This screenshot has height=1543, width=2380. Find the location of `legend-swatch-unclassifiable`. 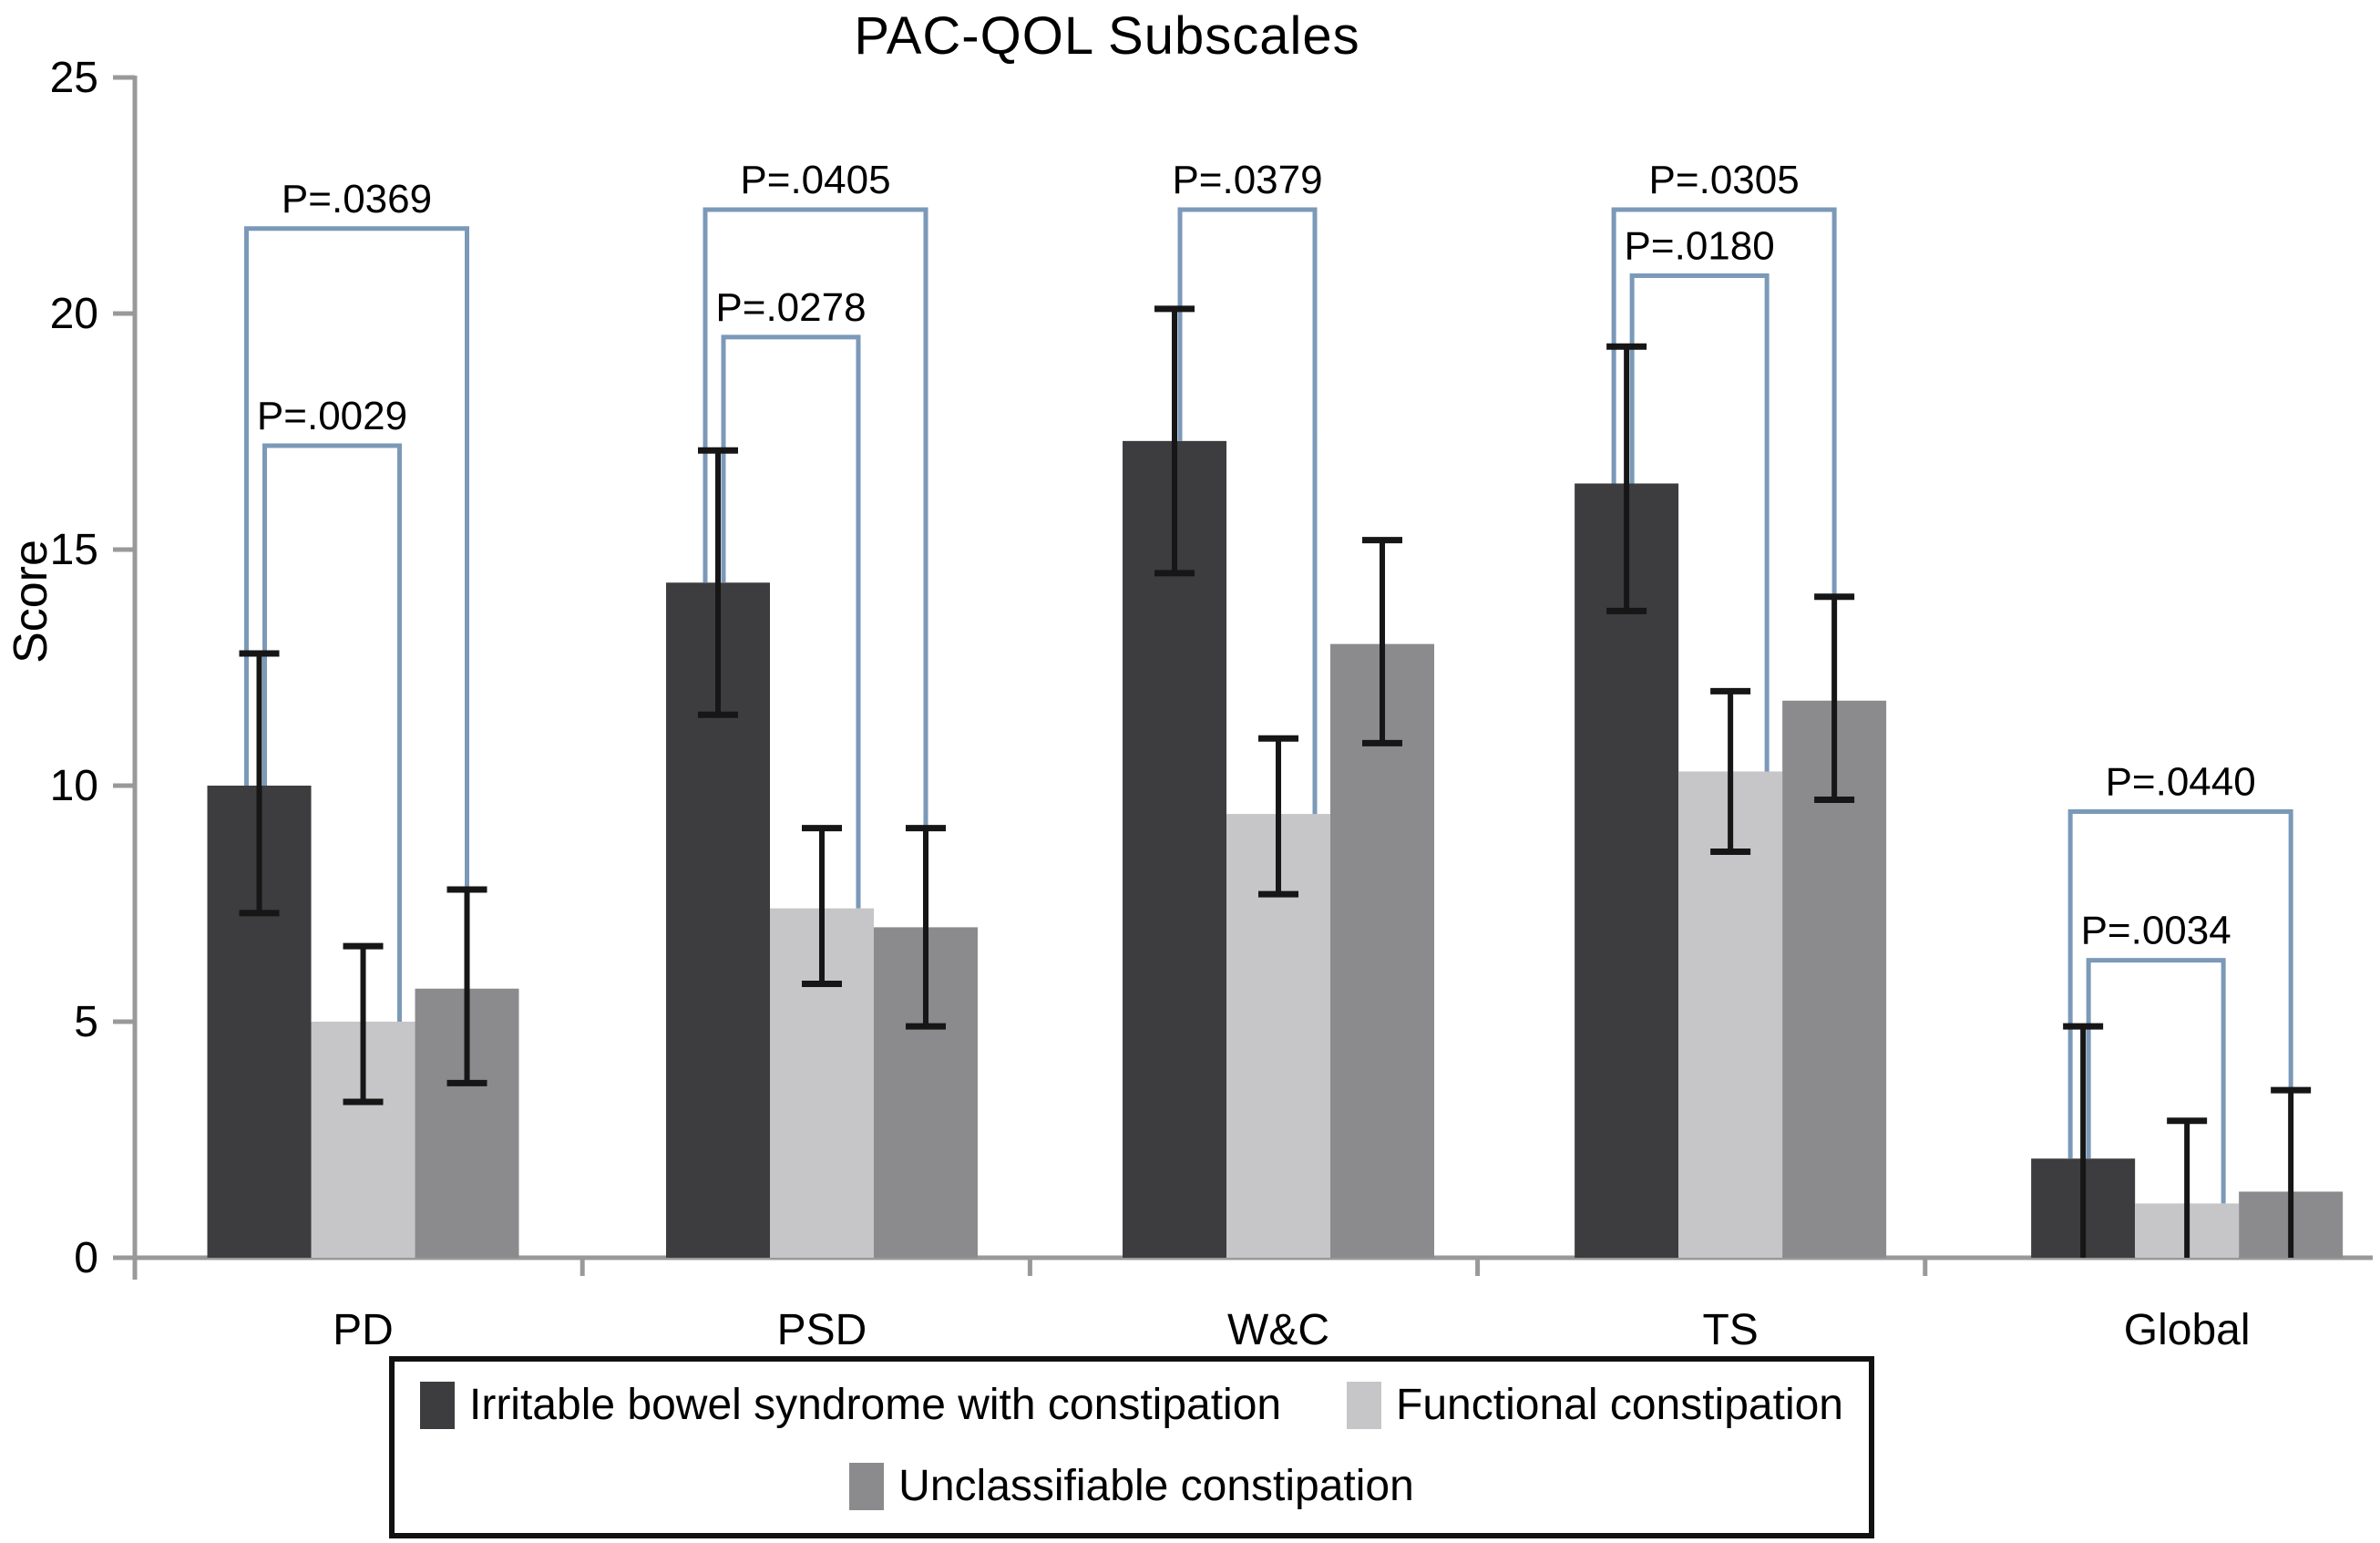

legend-swatch-unclassifiable is located at coordinates (867, 1486).